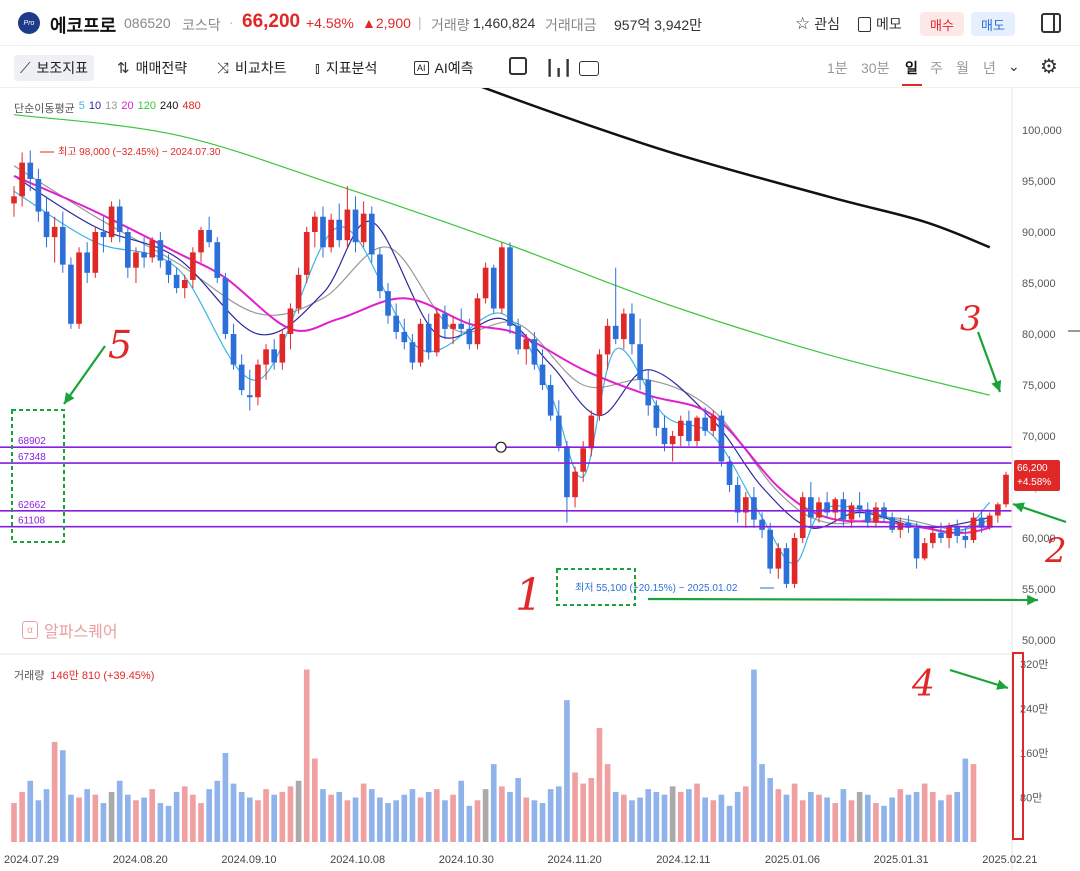 The image size is (1080, 871). Describe the element at coordinates (803, 23) in the screenshot. I see `star-icon: ☆` at that location.